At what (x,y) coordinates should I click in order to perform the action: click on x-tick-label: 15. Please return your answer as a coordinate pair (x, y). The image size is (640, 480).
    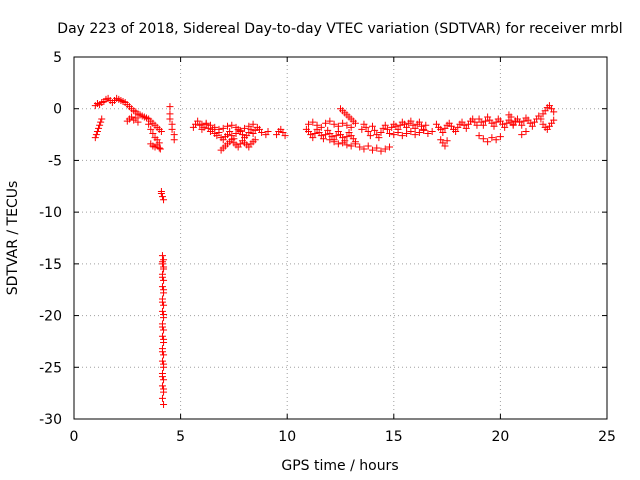
    Looking at the image, I should click on (394, 437).